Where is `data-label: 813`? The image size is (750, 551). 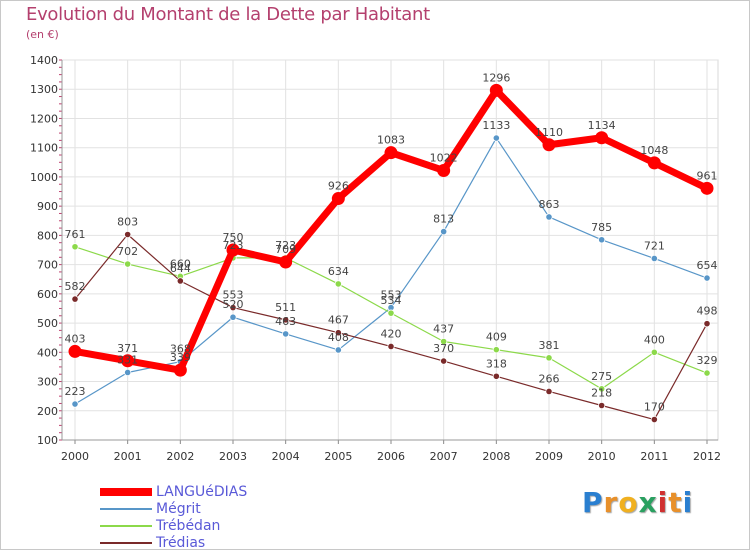
data-label: 813 is located at coordinates (443, 219).